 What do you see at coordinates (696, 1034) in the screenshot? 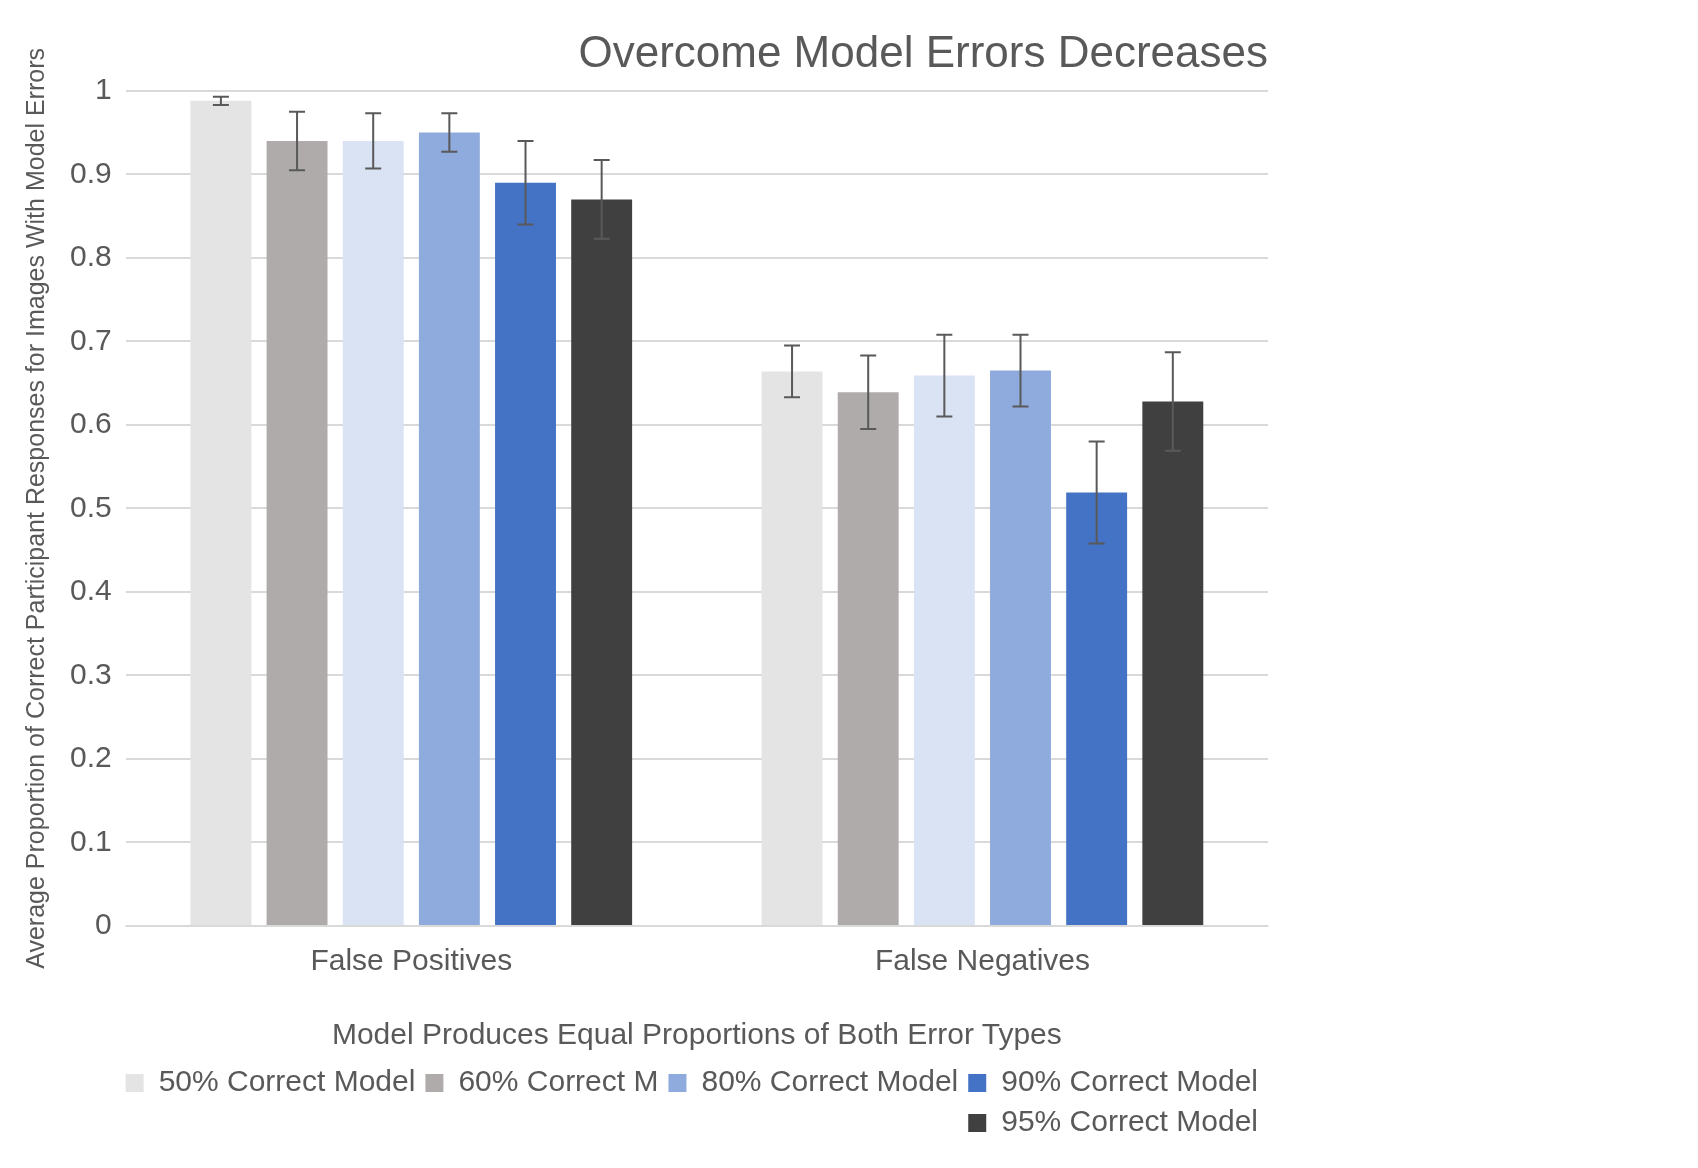
I see `x-axis-title: Model Produces Equal Proportions of Both Error Types` at bounding box center [696, 1034].